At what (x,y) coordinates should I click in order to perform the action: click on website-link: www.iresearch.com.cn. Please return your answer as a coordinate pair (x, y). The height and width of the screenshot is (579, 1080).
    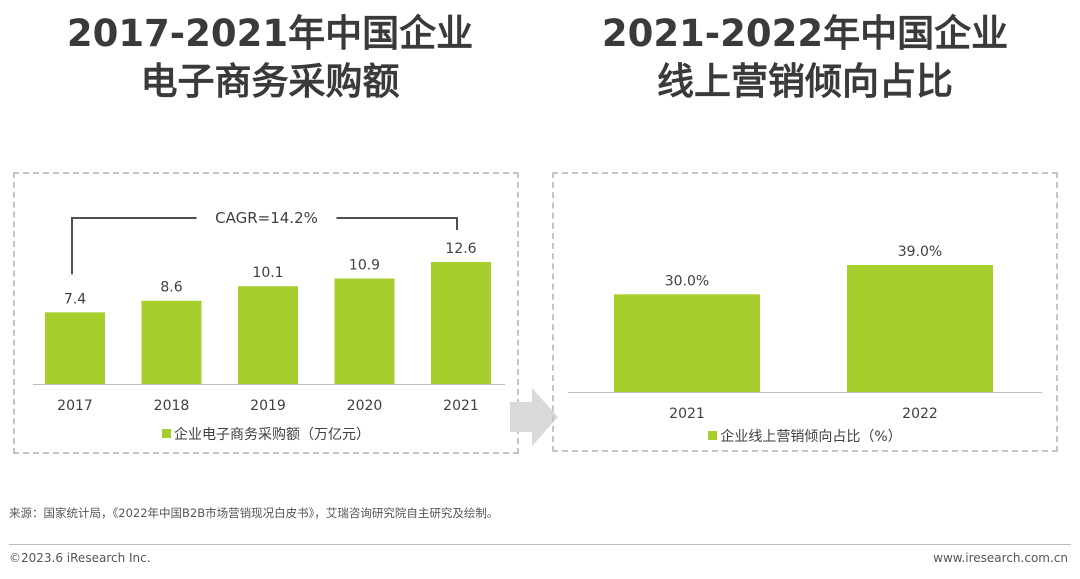
    Looking at the image, I should click on (1000, 558).